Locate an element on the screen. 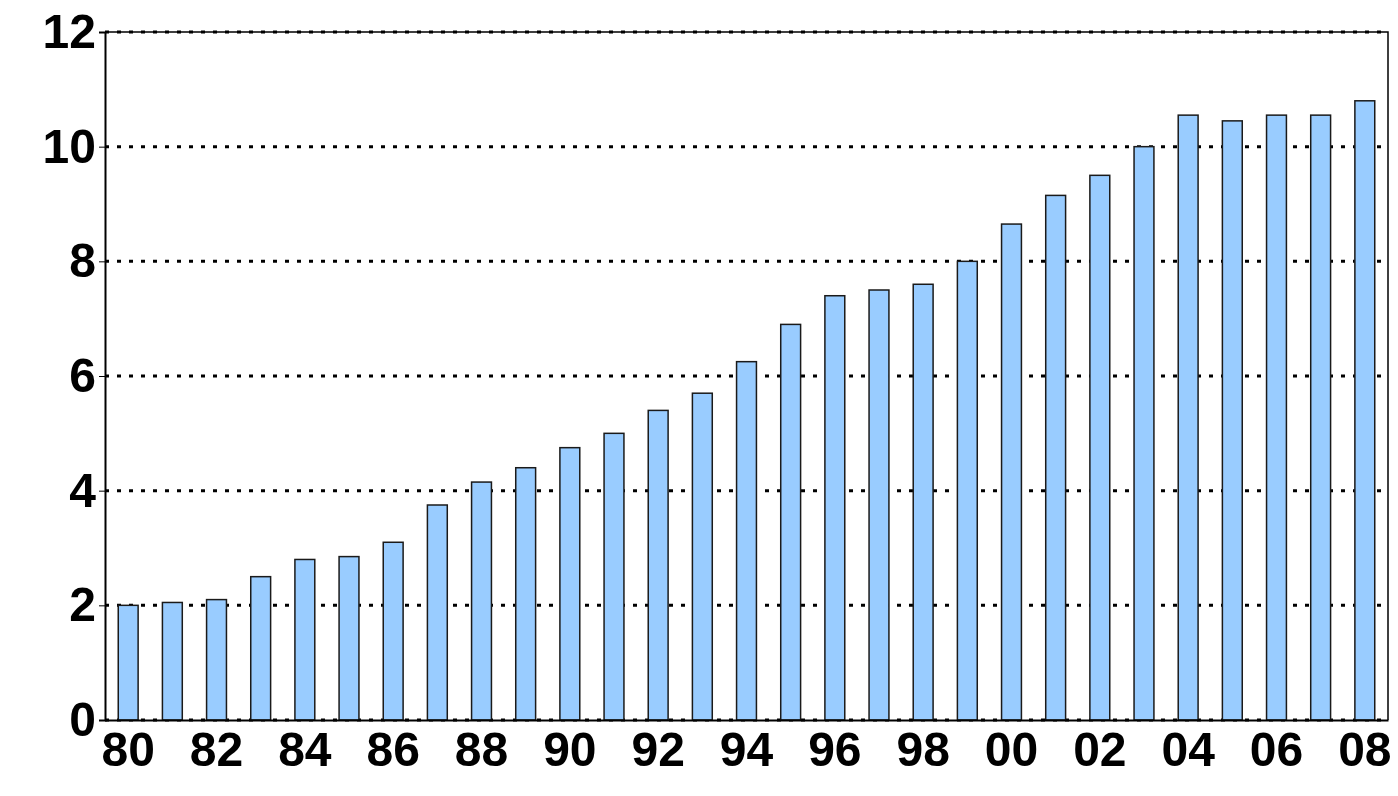  y-tick-label: 4 is located at coordinates (83, 490).